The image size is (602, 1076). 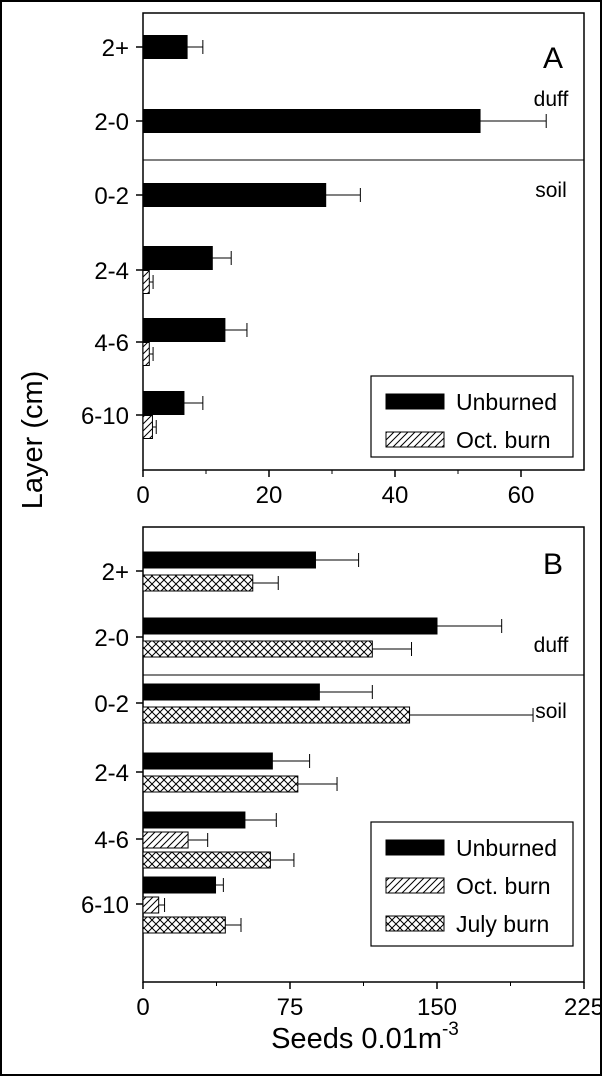 What do you see at coordinates (553, 58) in the screenshot?
I see `panel-letter: A` at bounding box center [553, 58].